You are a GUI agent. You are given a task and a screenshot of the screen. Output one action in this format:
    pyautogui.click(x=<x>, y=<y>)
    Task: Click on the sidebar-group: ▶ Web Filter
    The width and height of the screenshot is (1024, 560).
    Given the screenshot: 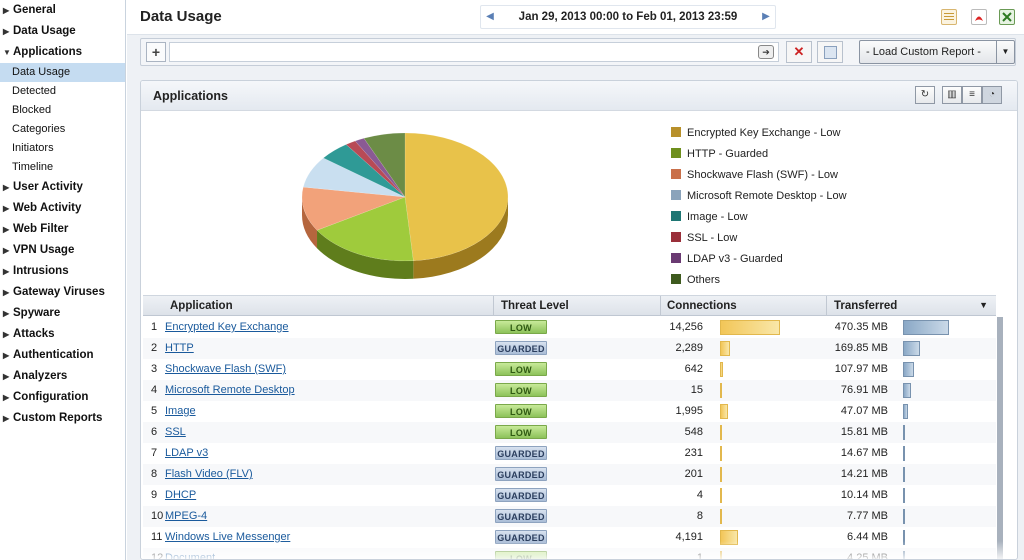 What is the action you would take?
    pyautogui.click(x=62, y=229)
    